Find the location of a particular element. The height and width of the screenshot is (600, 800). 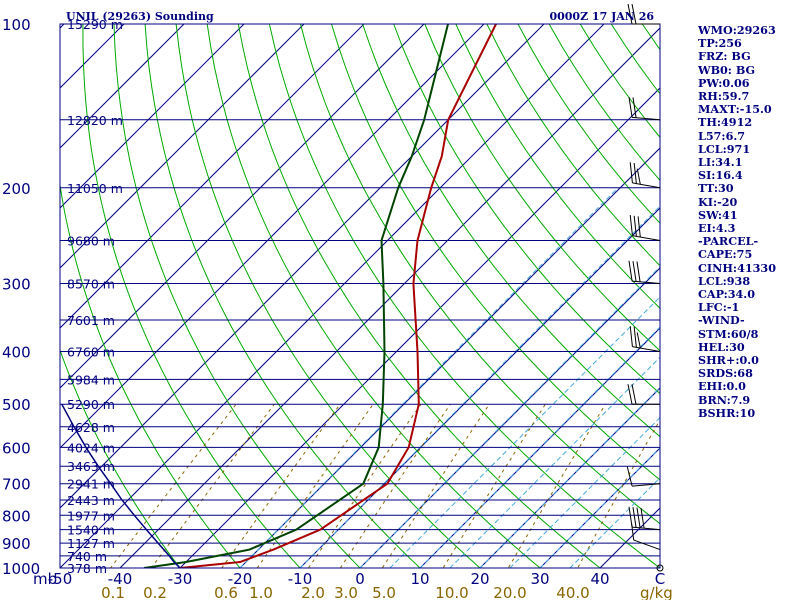

height-label: 740 m is located at coordinates (87, 556).